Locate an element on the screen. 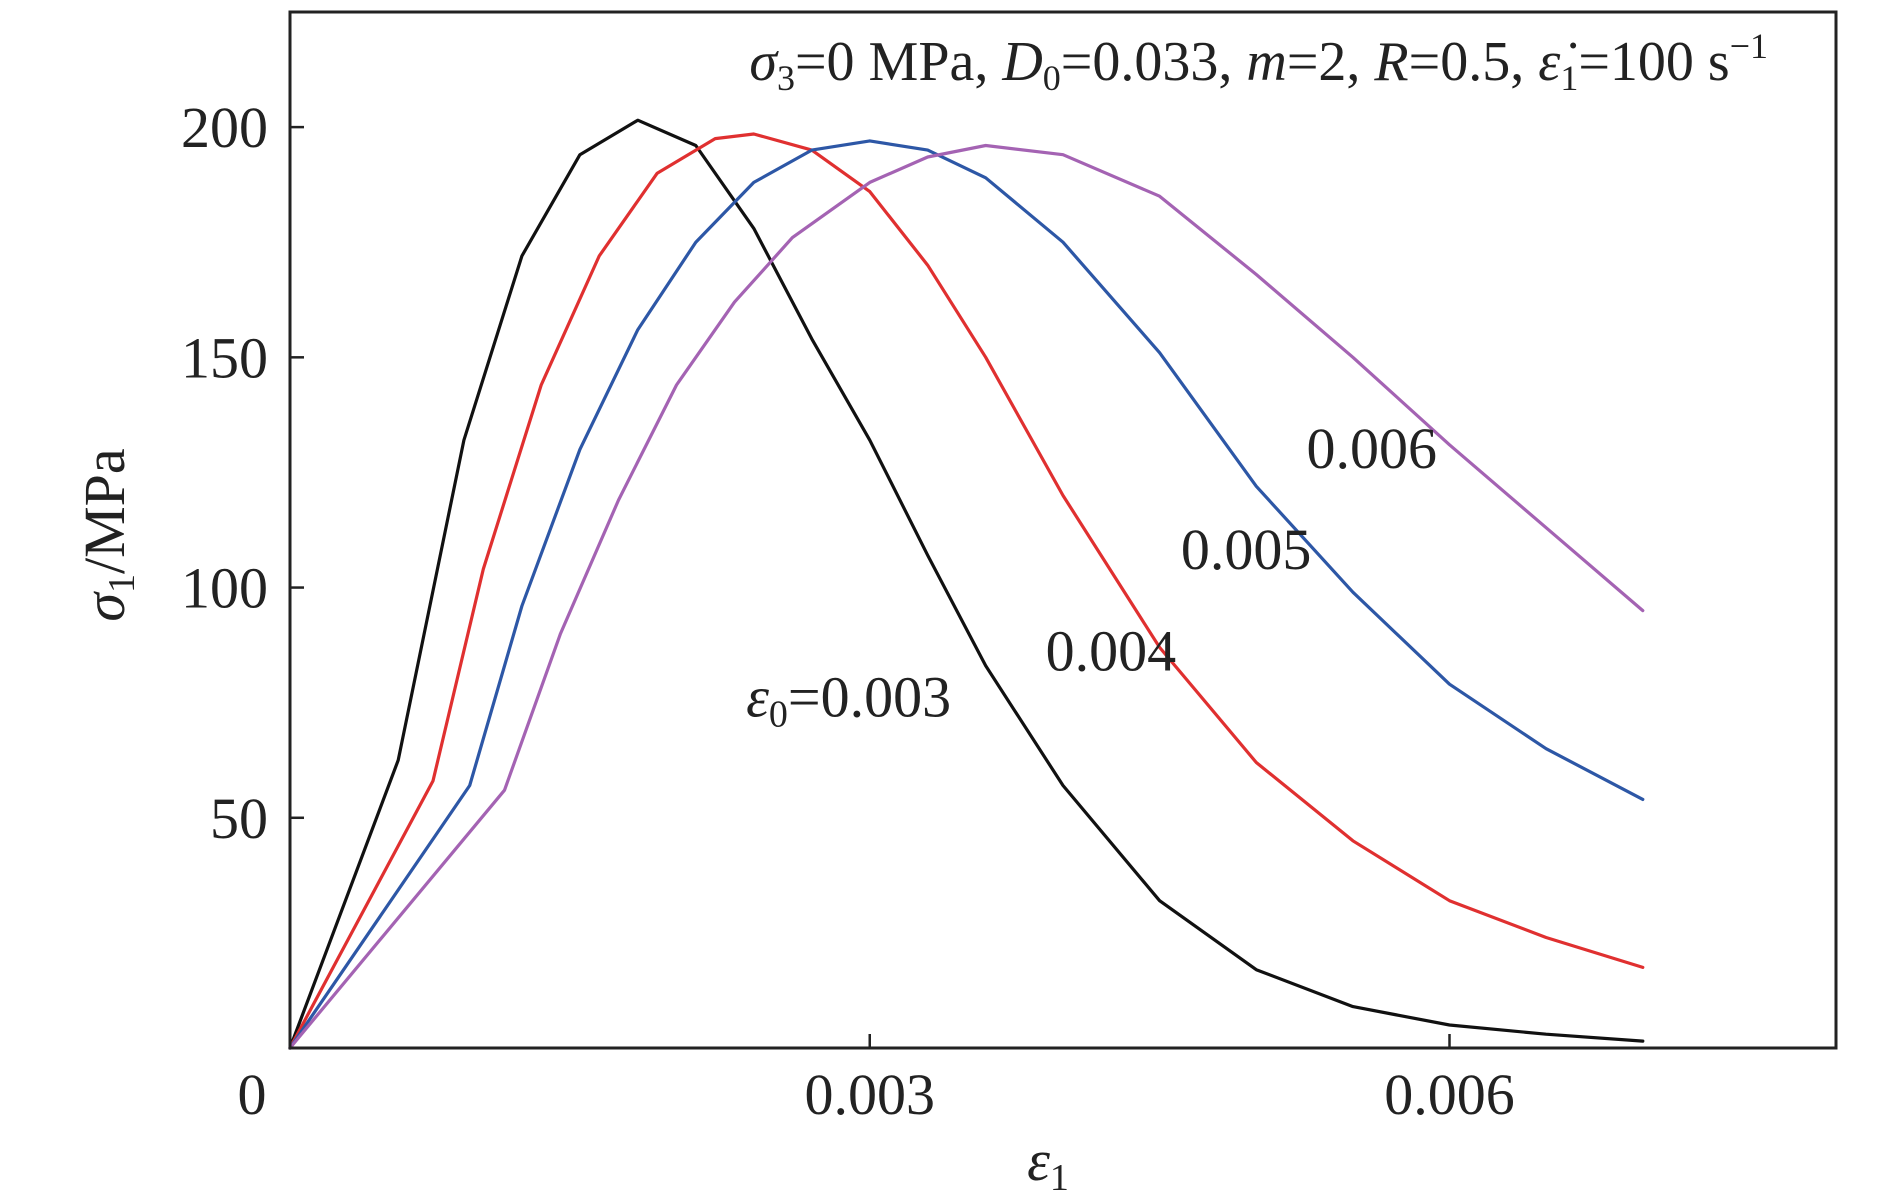 The width and height of the screenshot is (1890, 1203). y-tick-label: 50 is located at coordinates (239, 818).